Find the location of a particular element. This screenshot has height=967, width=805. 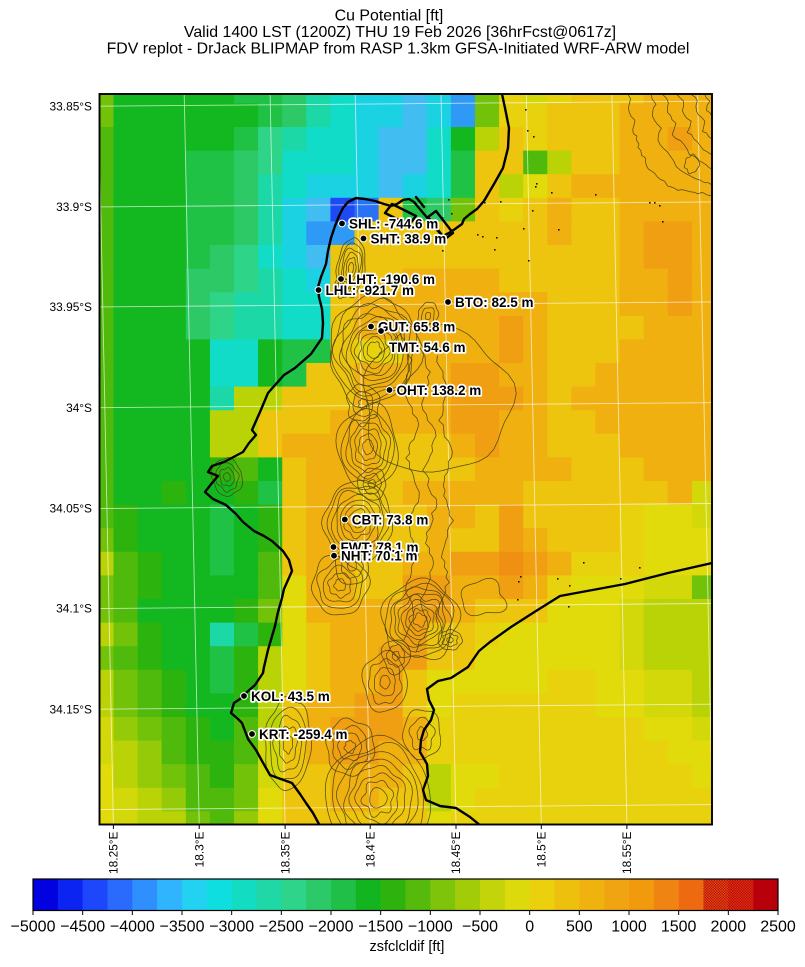

svg-text: 18.4°E is located at coordinates (370, 849).